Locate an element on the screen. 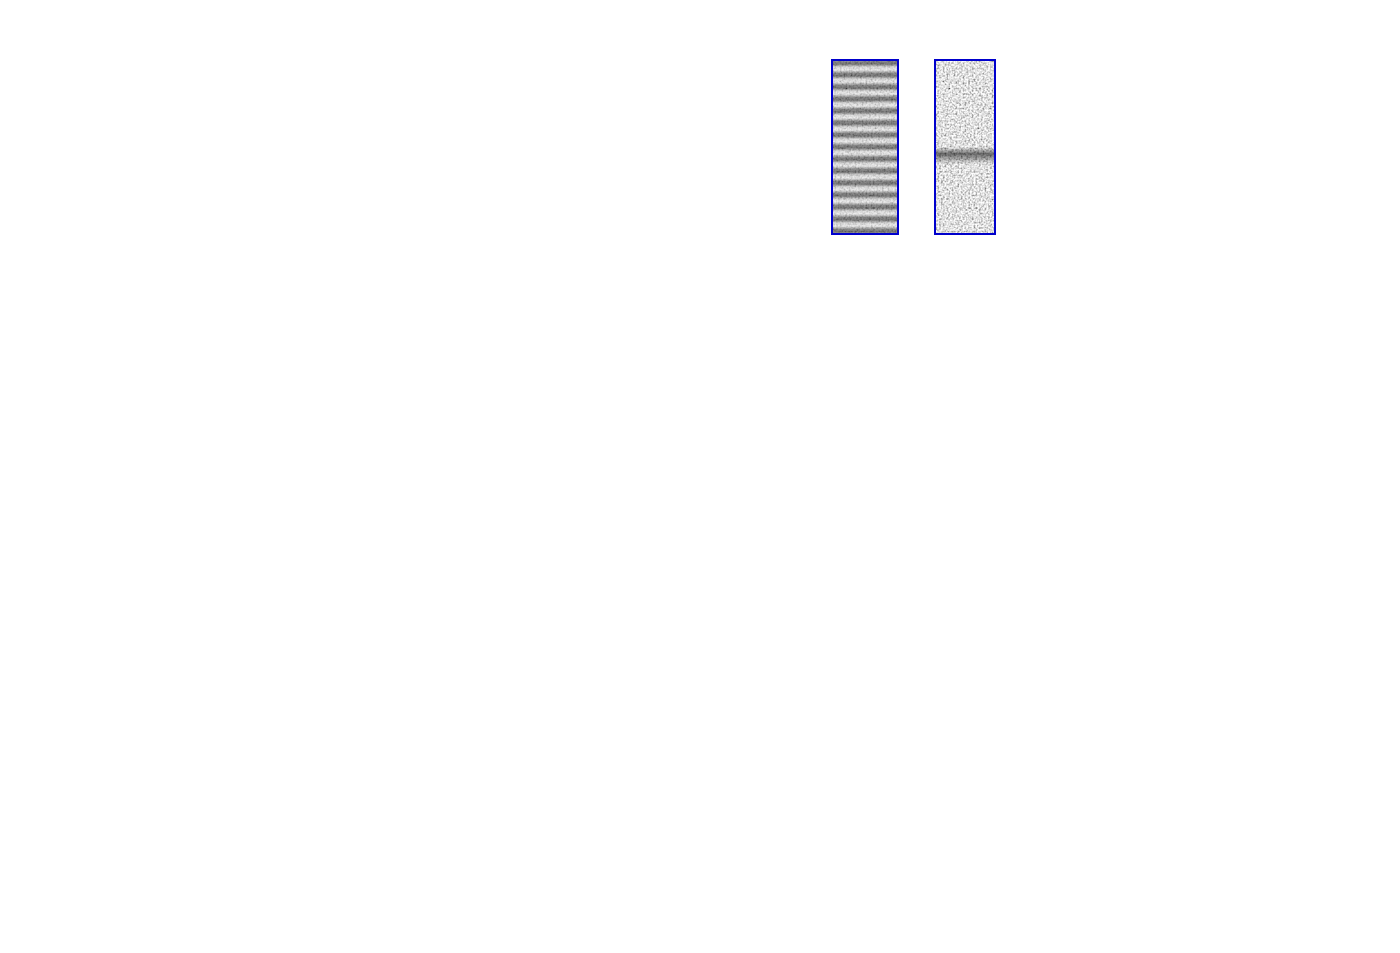 The image size is (1400, 953). header-gap is located at coordinates (1324, 11).